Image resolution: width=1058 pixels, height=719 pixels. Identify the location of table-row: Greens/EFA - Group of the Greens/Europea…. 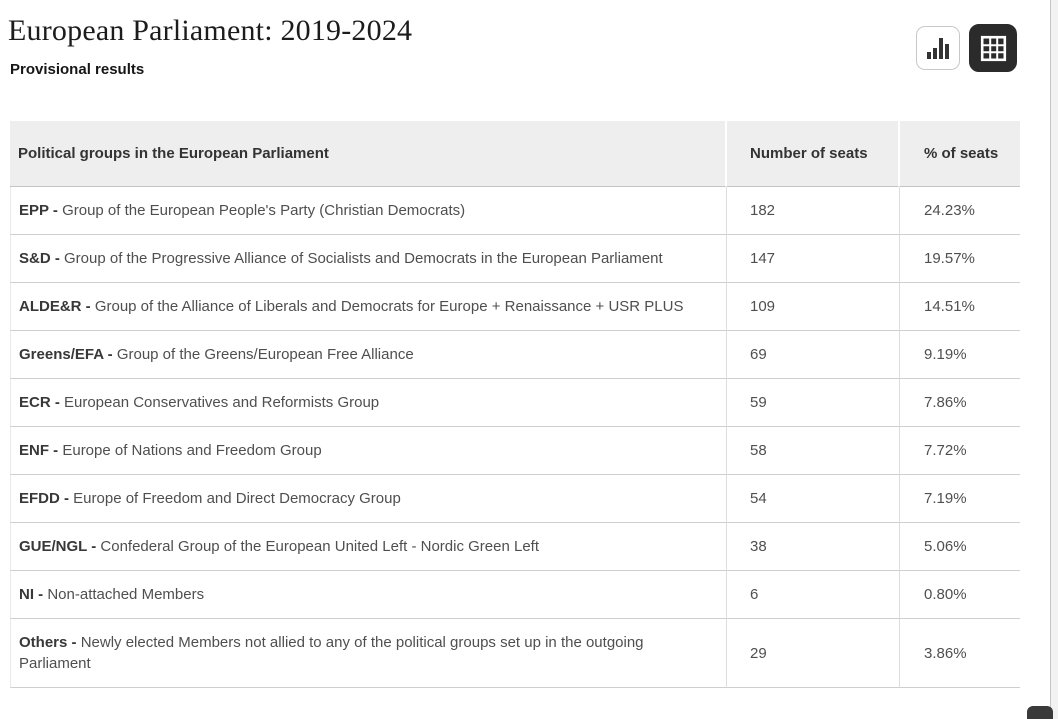
(515, 355).